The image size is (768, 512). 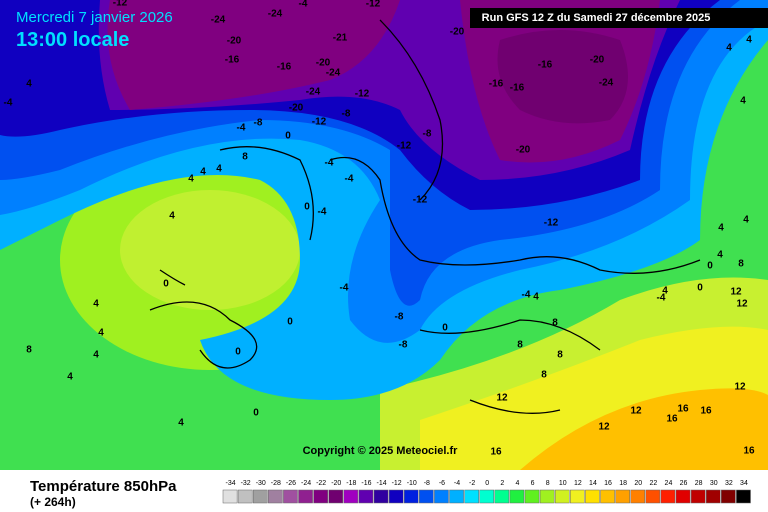 I want to click on legend-tick-label: -8, so click(x=427, y=483).